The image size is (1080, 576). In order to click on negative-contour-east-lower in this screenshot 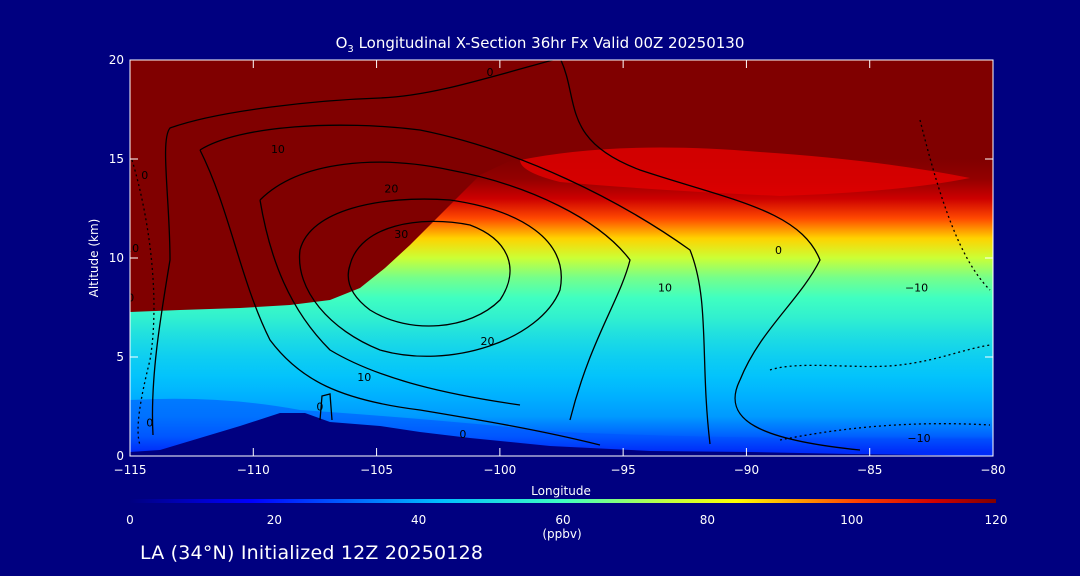, I will do `click(880, 392)`.